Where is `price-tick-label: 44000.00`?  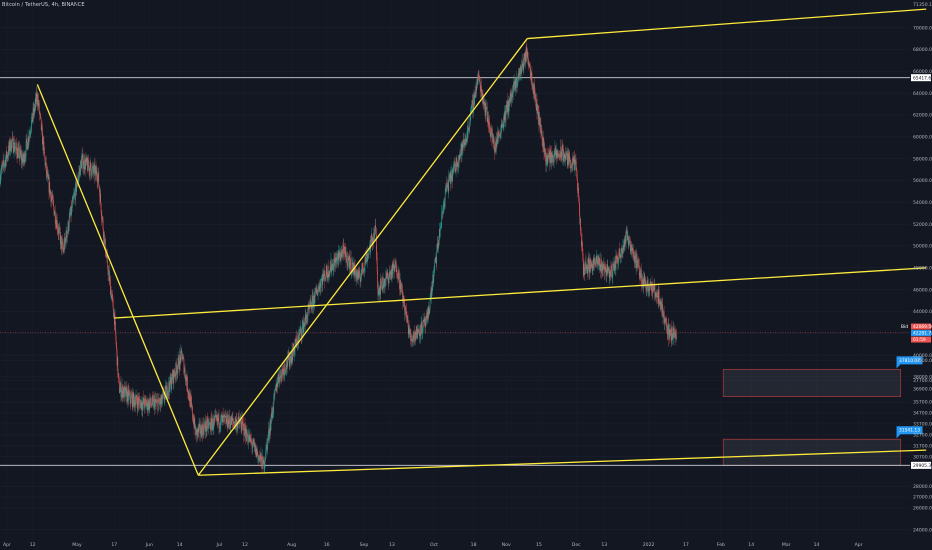 price-tick-label: 44000.00 is located at coordinates (922, 312).